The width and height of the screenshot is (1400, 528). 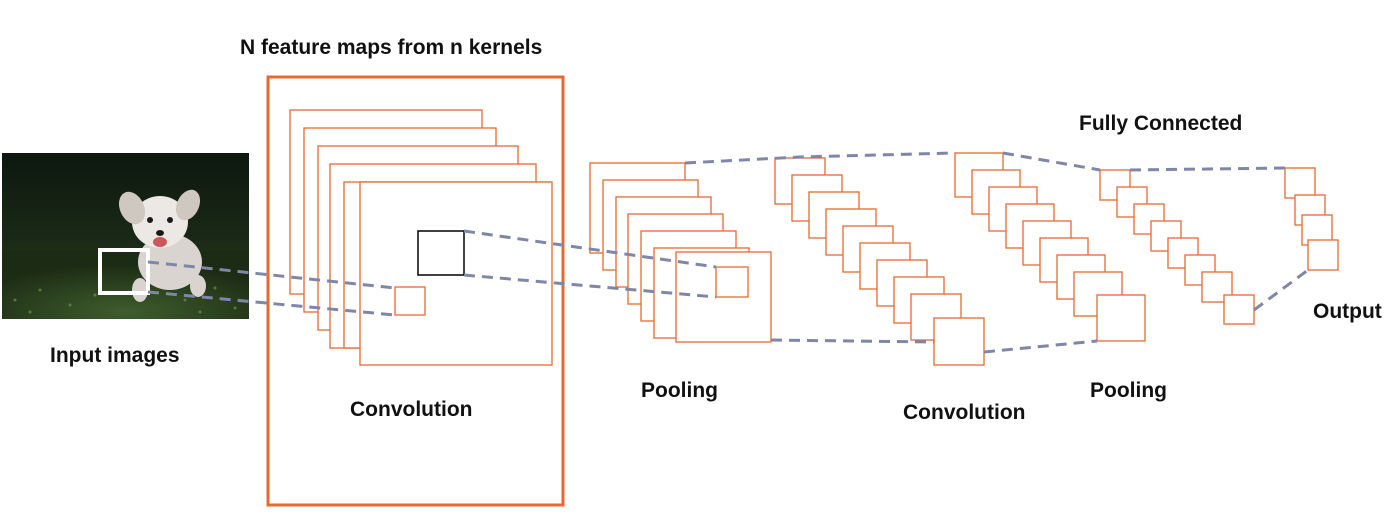 I want to click on fully-connected-label: Fully Connected, so click(x=1160, y=123).